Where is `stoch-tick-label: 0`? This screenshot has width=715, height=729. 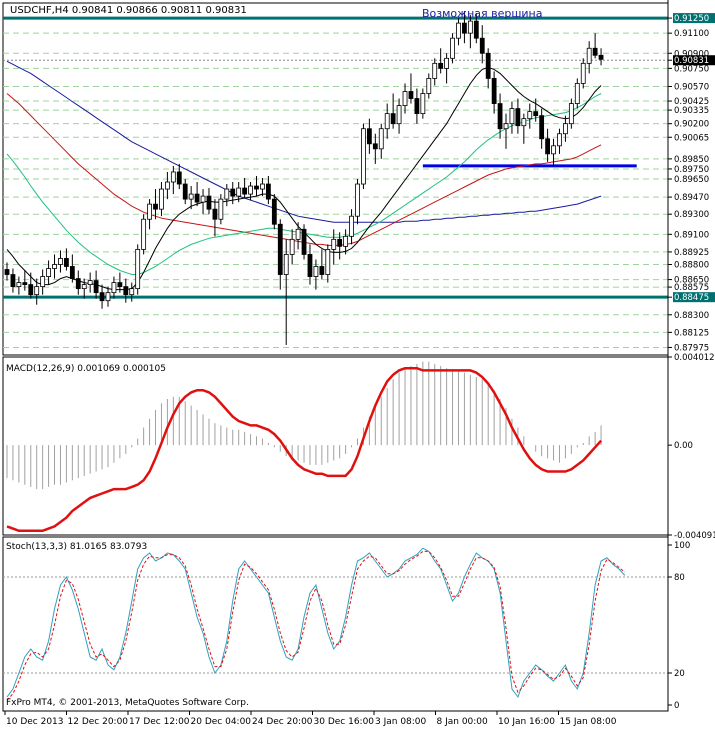
stoch-tick-label: 0 is located at coordinates (676, 706).